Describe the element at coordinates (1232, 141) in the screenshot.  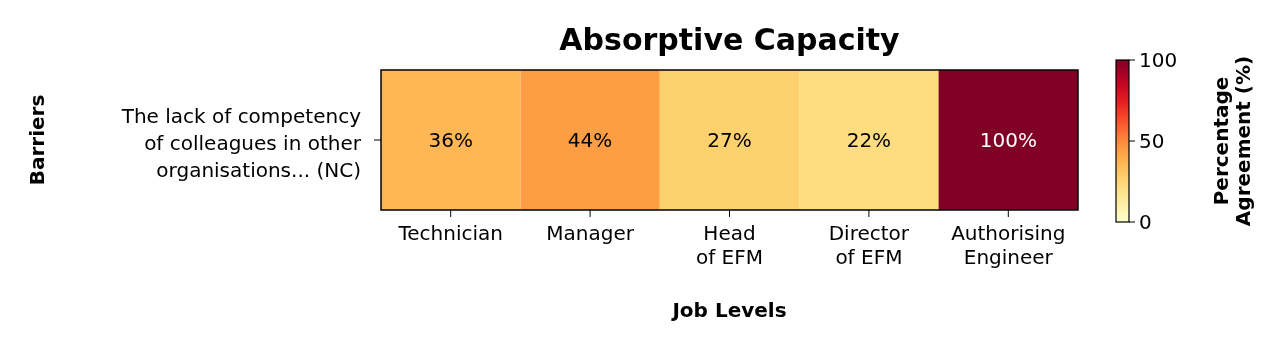
I see `color-bar-title: Percentage Agreement (%)` at that location.